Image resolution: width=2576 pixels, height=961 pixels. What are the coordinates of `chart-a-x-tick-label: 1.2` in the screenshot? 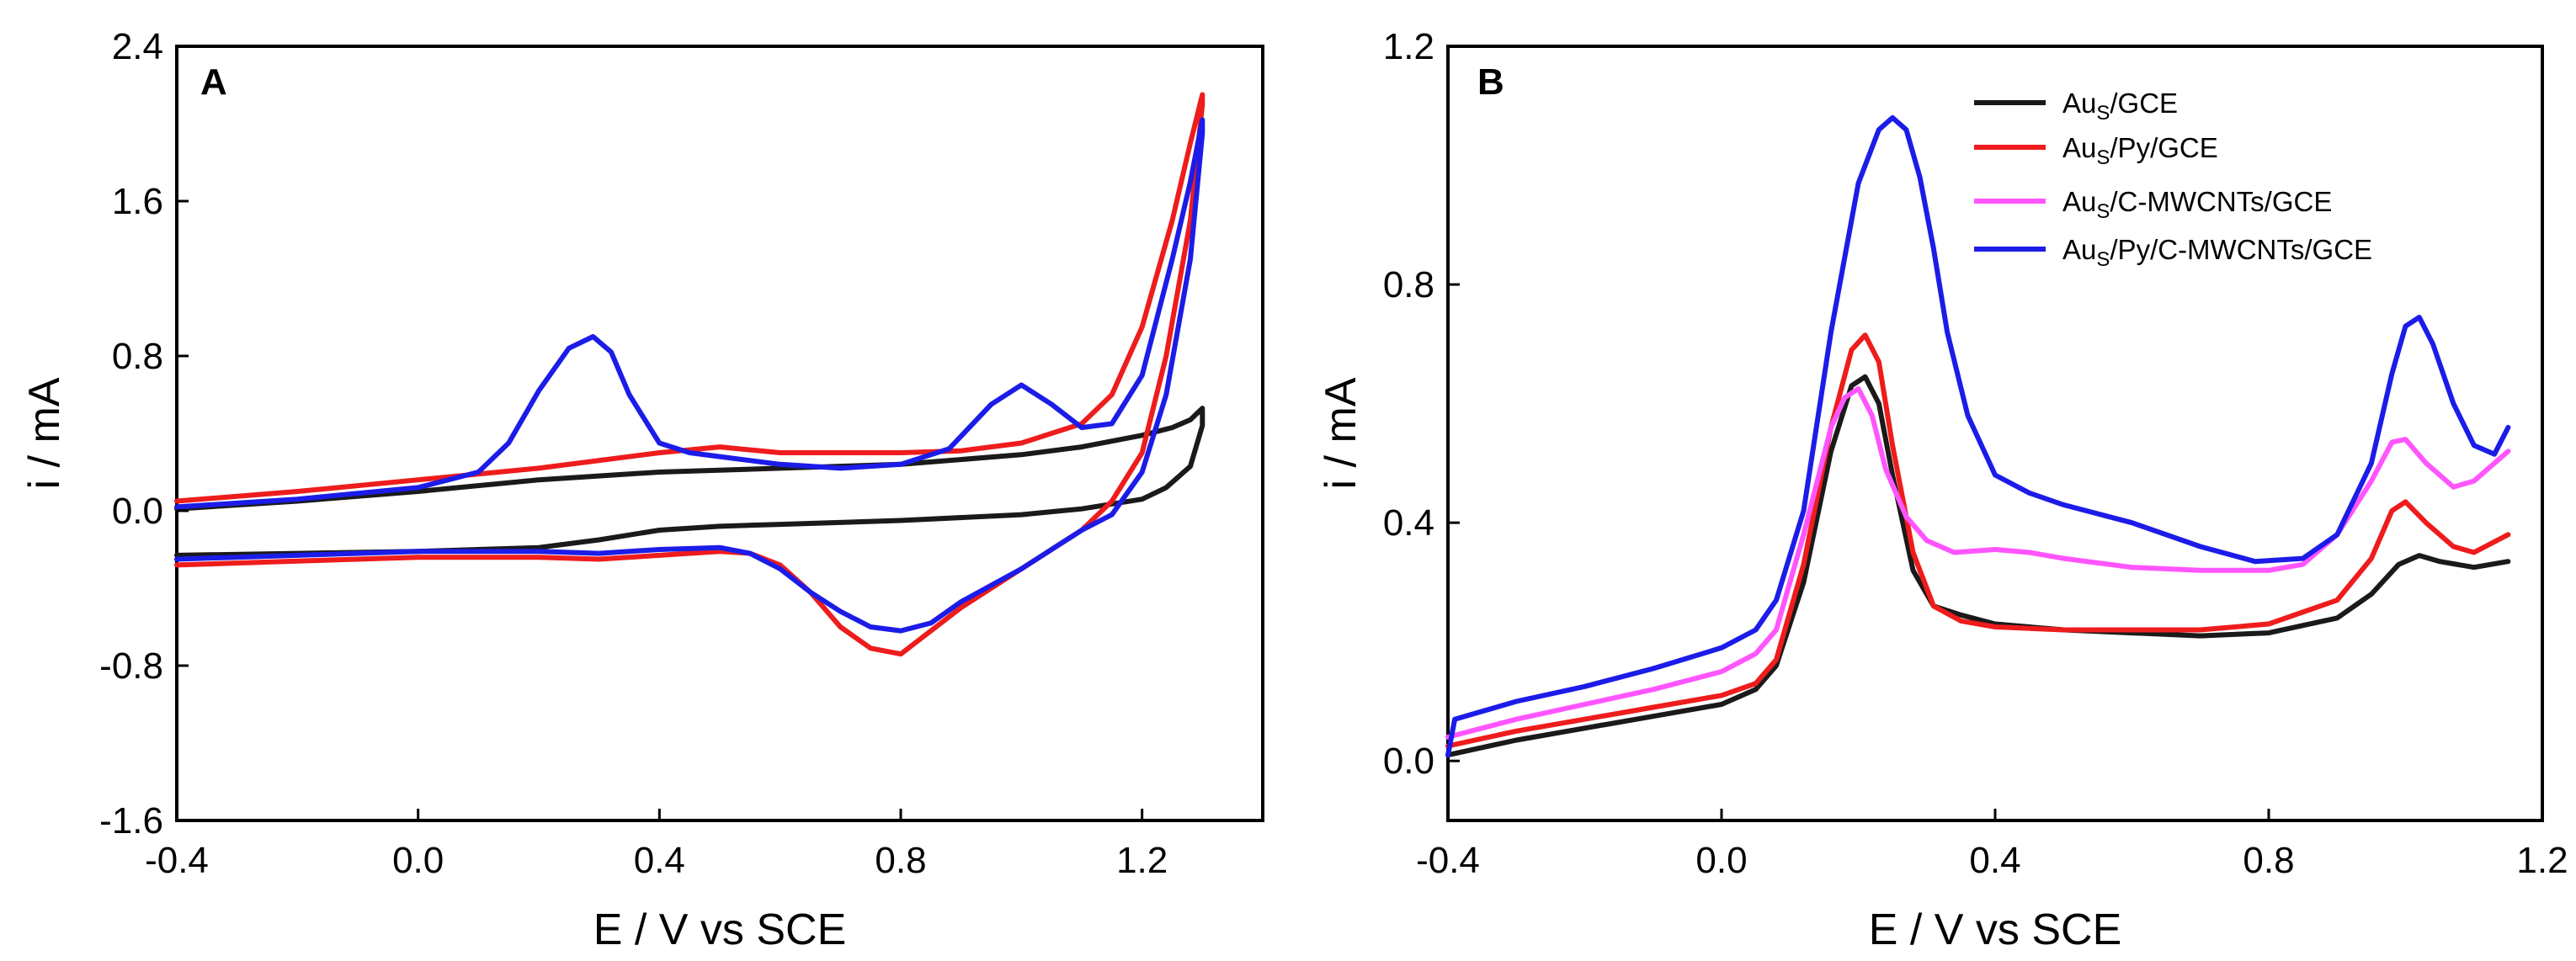 It's located at (1142, 860).